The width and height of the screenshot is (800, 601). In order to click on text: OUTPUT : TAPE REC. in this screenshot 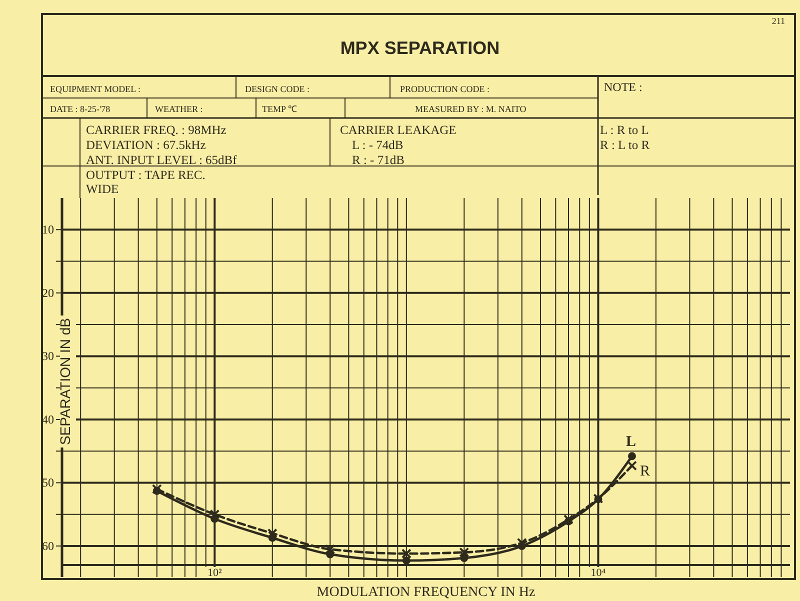, I will do `click(146, 175)`.